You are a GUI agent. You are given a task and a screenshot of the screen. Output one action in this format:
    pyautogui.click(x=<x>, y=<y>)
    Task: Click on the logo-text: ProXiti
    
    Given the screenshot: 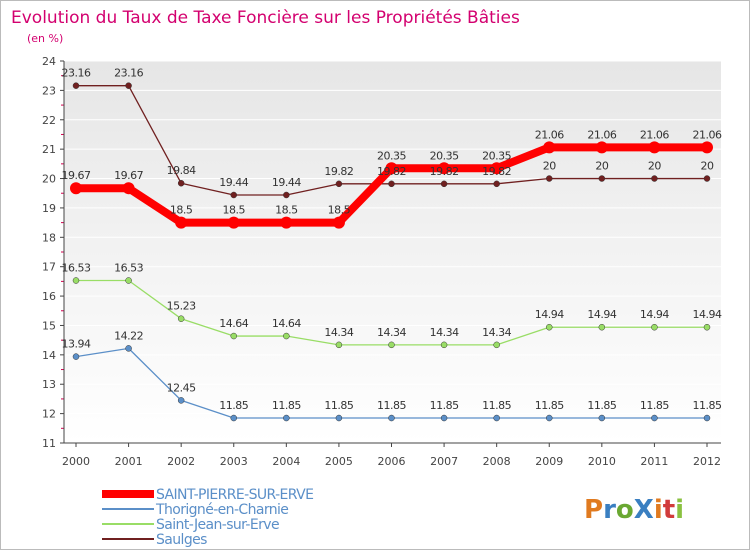 What is the action you would take?
    pyautogui.click(x=634, y=510)
    